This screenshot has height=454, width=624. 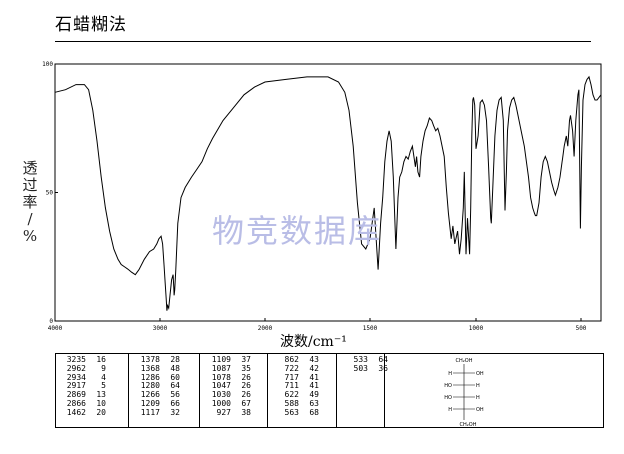 What do you see at coordinates (47, 64) in the screenshot?
I see `y-tick-label: 100` at bounding box center [47, 64].